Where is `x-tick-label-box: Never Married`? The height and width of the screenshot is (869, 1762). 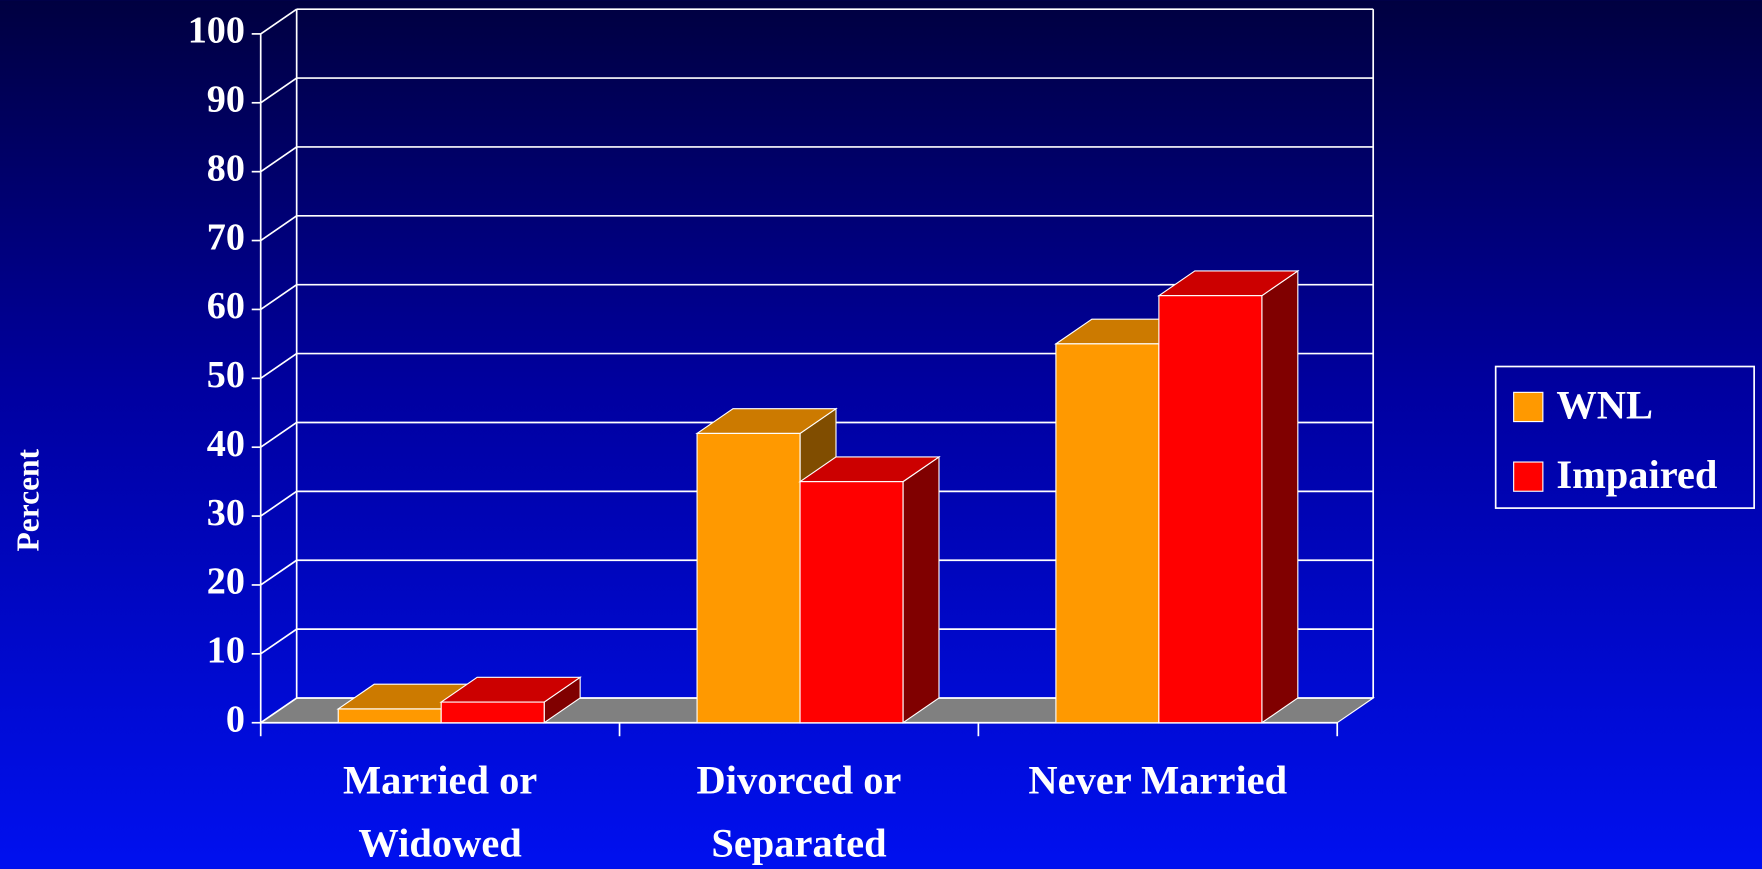
x-tick-label-box: Never Married is located at coordinates (1158, 780).